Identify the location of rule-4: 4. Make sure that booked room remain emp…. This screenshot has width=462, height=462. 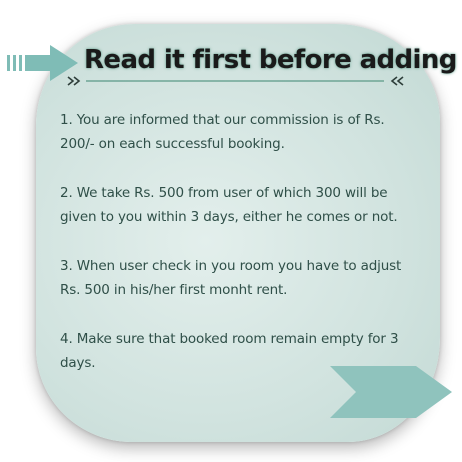
(229, 351).